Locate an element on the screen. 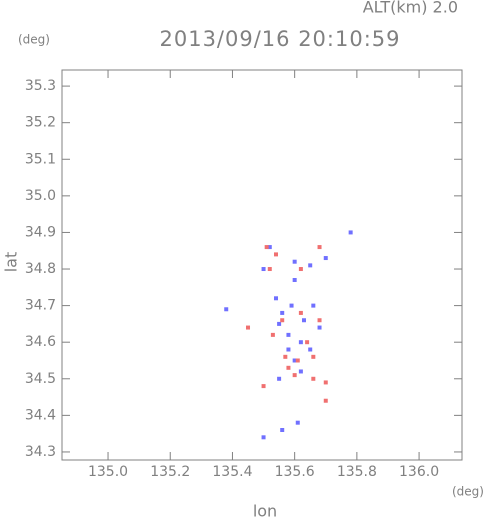 Image resolution: width=491 pixels, height=521 pixels. y-tick-label: 35.2 is located at coordinates (40, 123).